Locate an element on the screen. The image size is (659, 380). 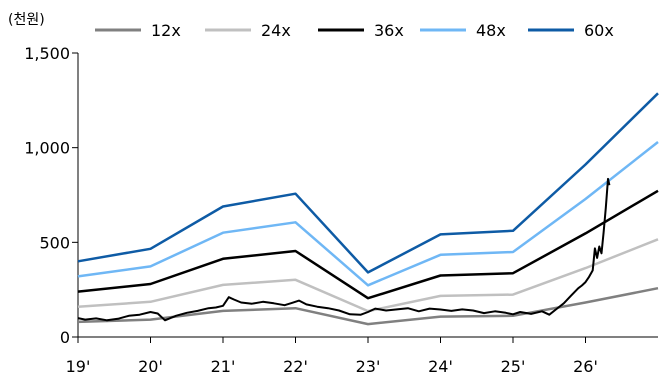
legend: 12x 24x 36x 48x 60x is located at coordinates (354, 30).